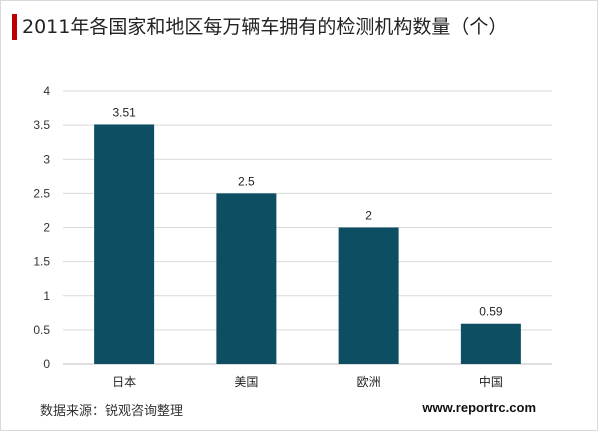  What do you see at coordinates (265, 27) in the screenshot?
I see `chart-title: 2011年各国家和地区每万辆车拥有的检测机构数量（个）` at bounding box center [265, 27].